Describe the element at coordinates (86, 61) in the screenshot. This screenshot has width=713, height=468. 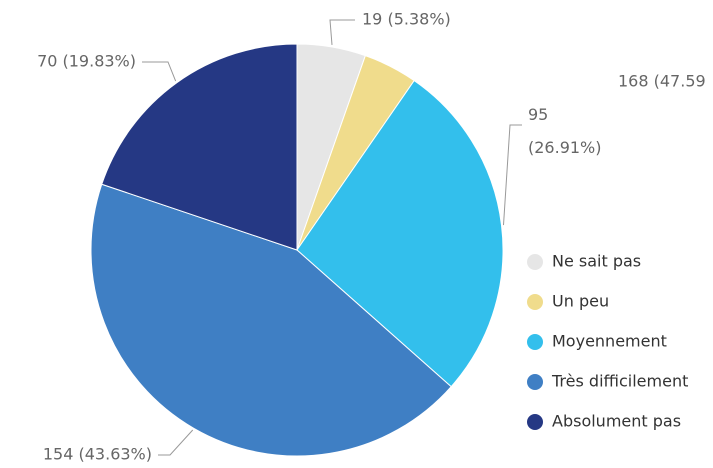
I see `data-label: 70 (19.83%)` at that location.